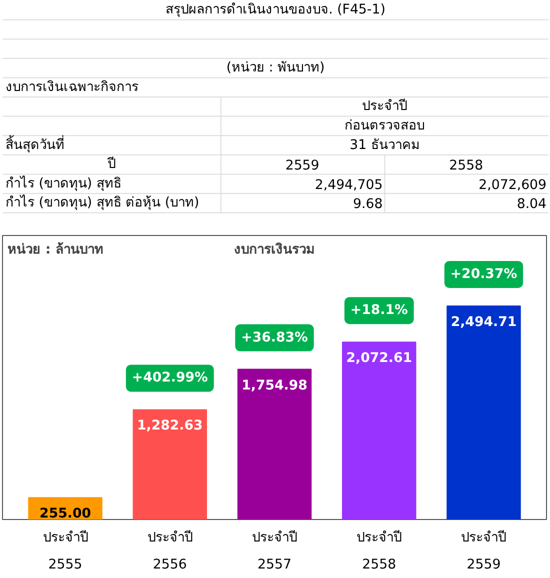 The width and height of the screenshot is (550, 578). I want to click on data-label: 255.00, so click(65, 514).